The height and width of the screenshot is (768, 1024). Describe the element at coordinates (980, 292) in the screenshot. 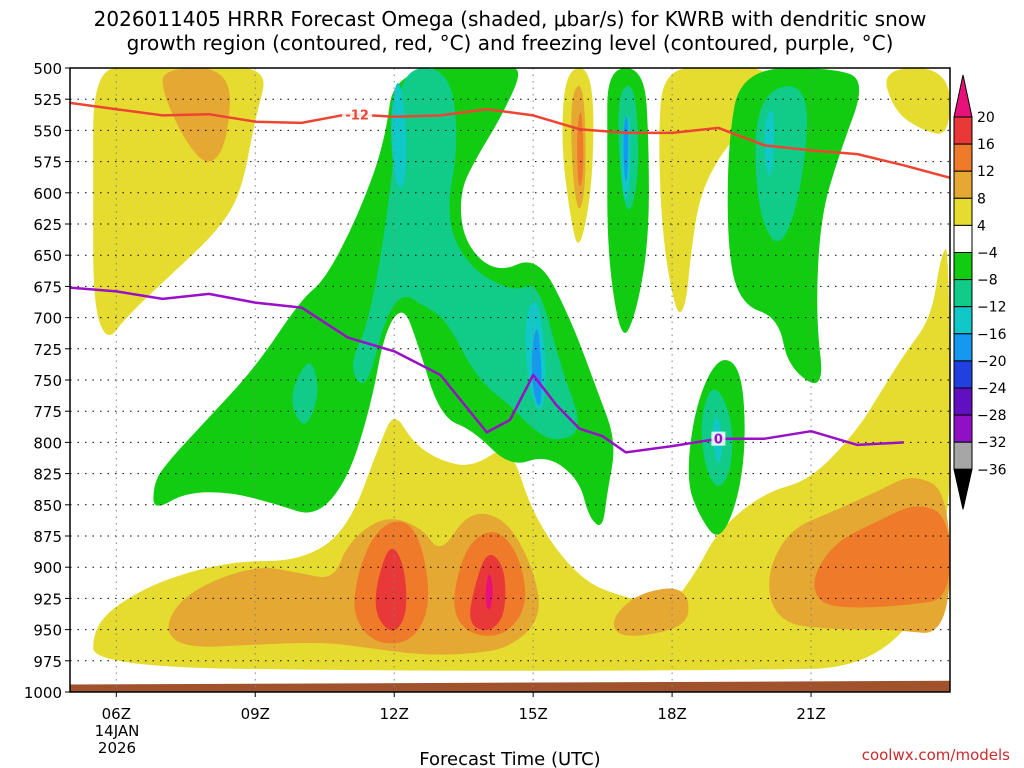

I see `colorbar: 20 16 12 8 4 −4 −8 −12 −16 −20 −24 −28 −32 −36` at that location.